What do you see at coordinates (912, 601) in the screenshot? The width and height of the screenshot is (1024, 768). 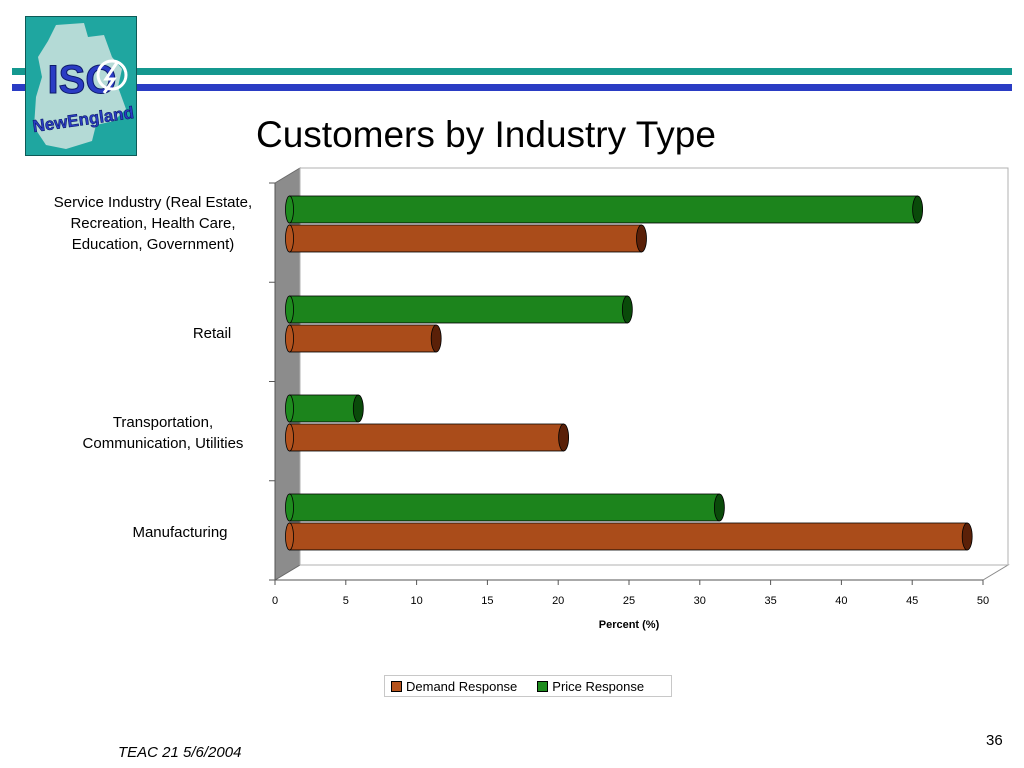 I see `x-tick-label: 45` at bounding box center [912, 601].